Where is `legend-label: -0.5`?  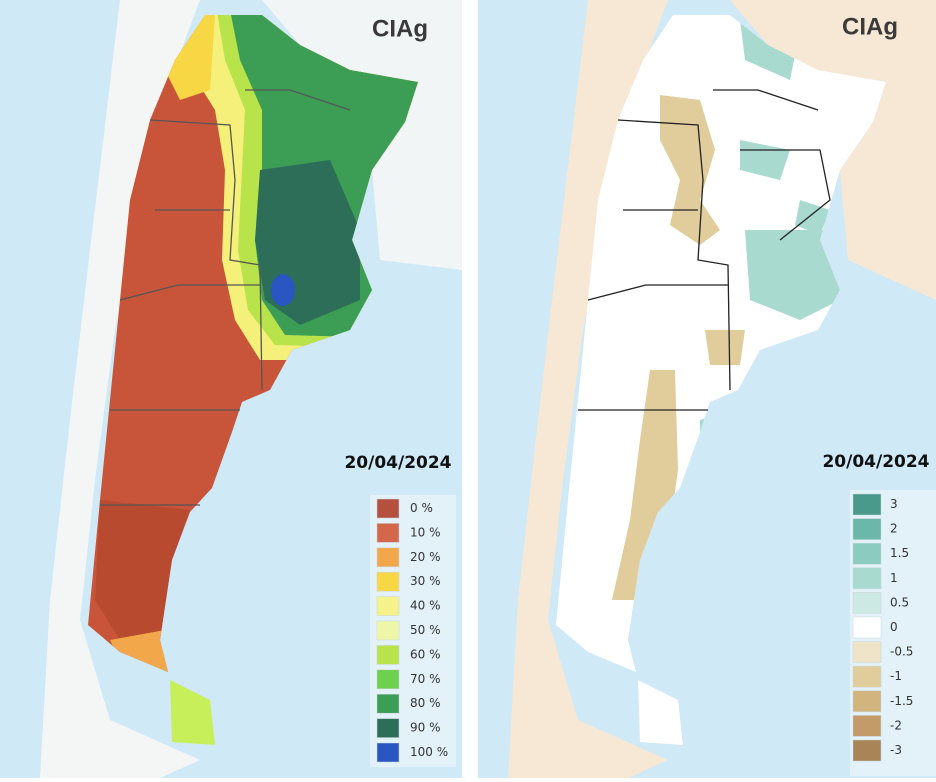 legend-label: -0.5 is located at coordinates (901, 652).